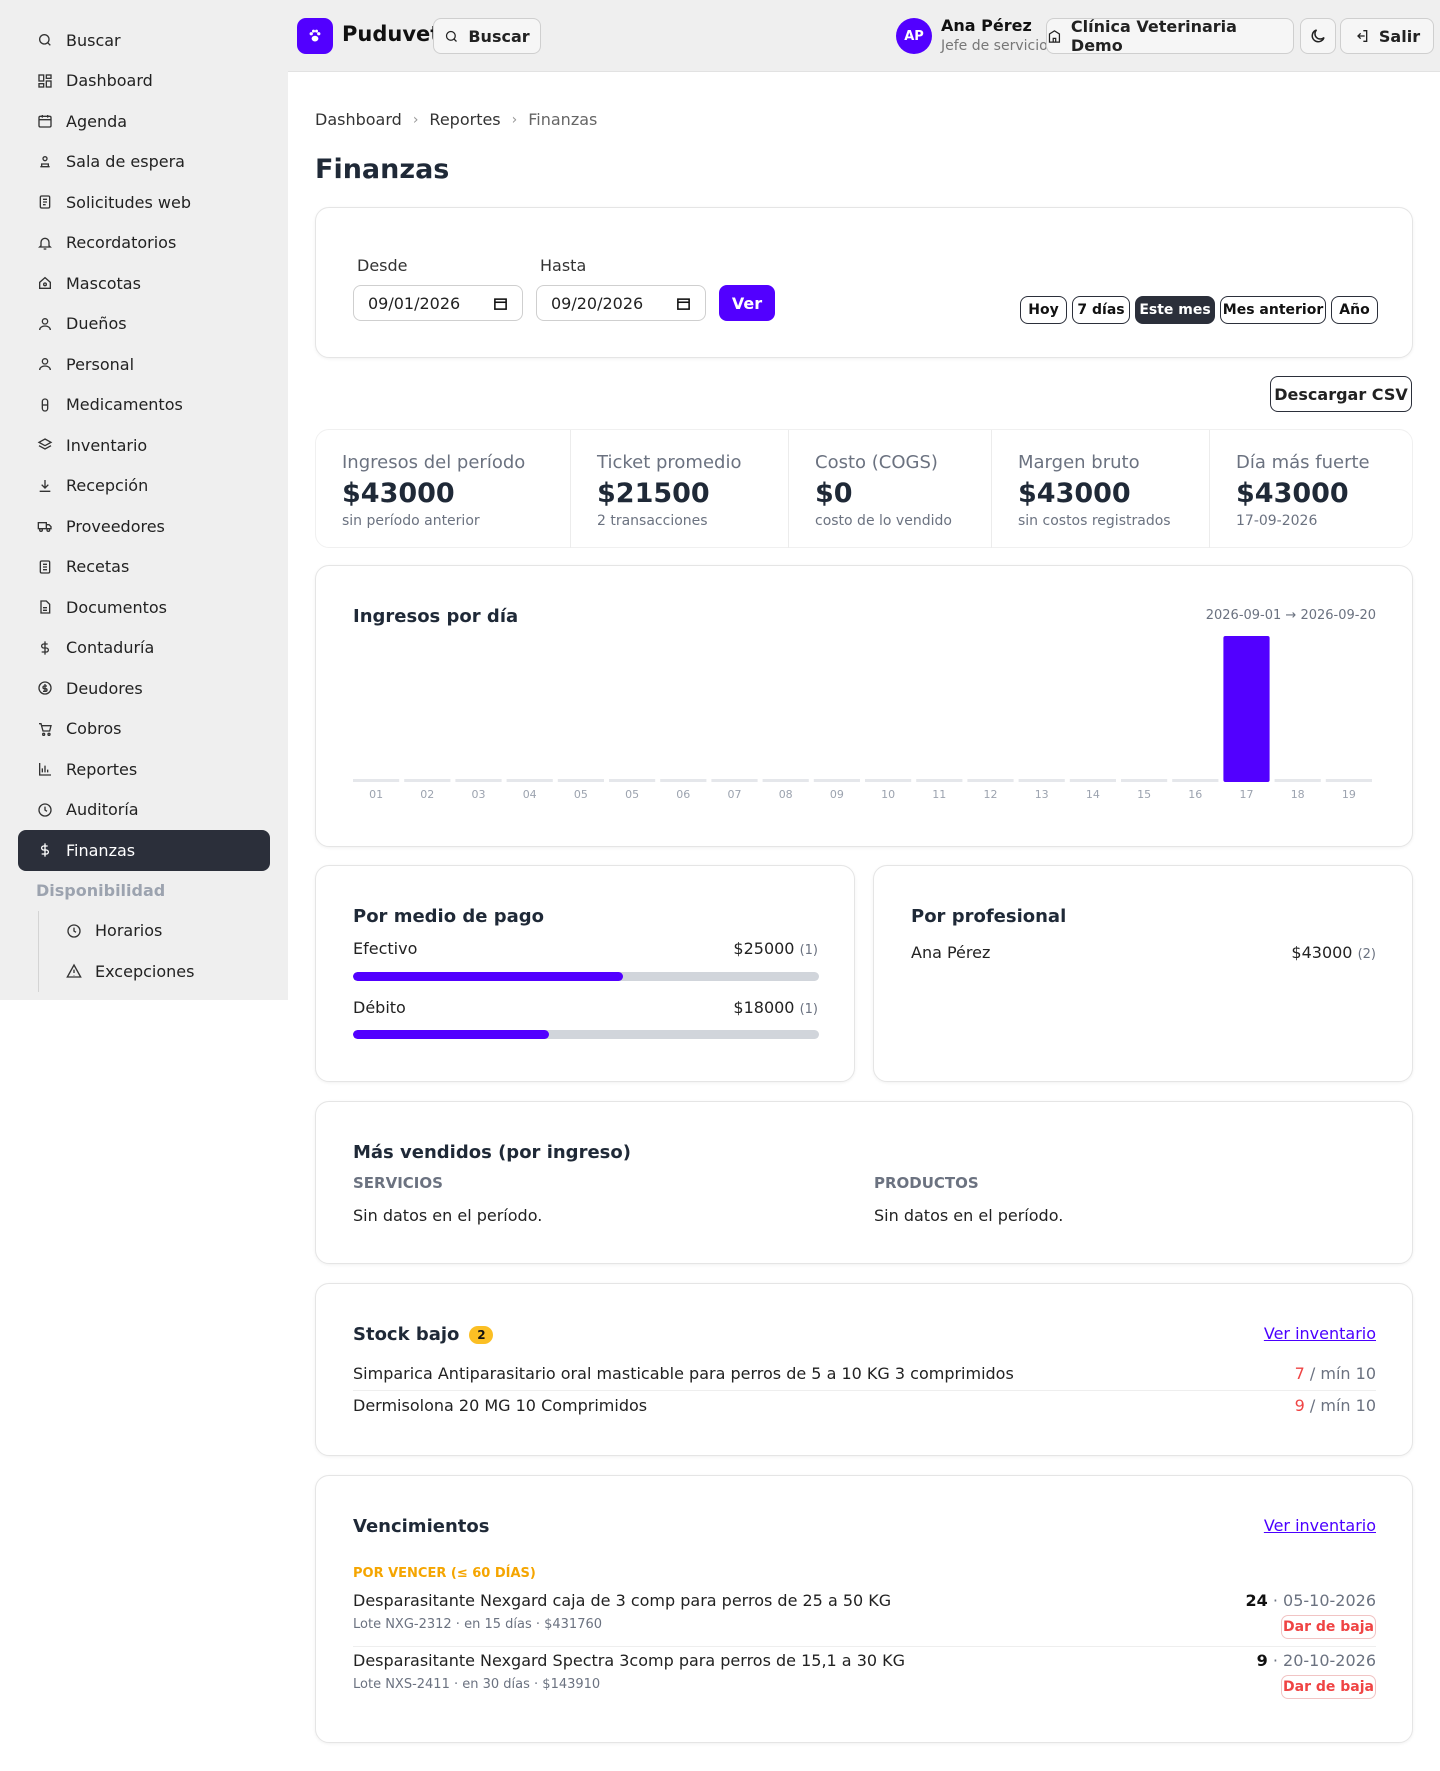 The image size is (1440, 1771). Describe the element at coordinates (969, 1215) in the screenshot. I see `products-empty: Sin datos en el período.` at that location.